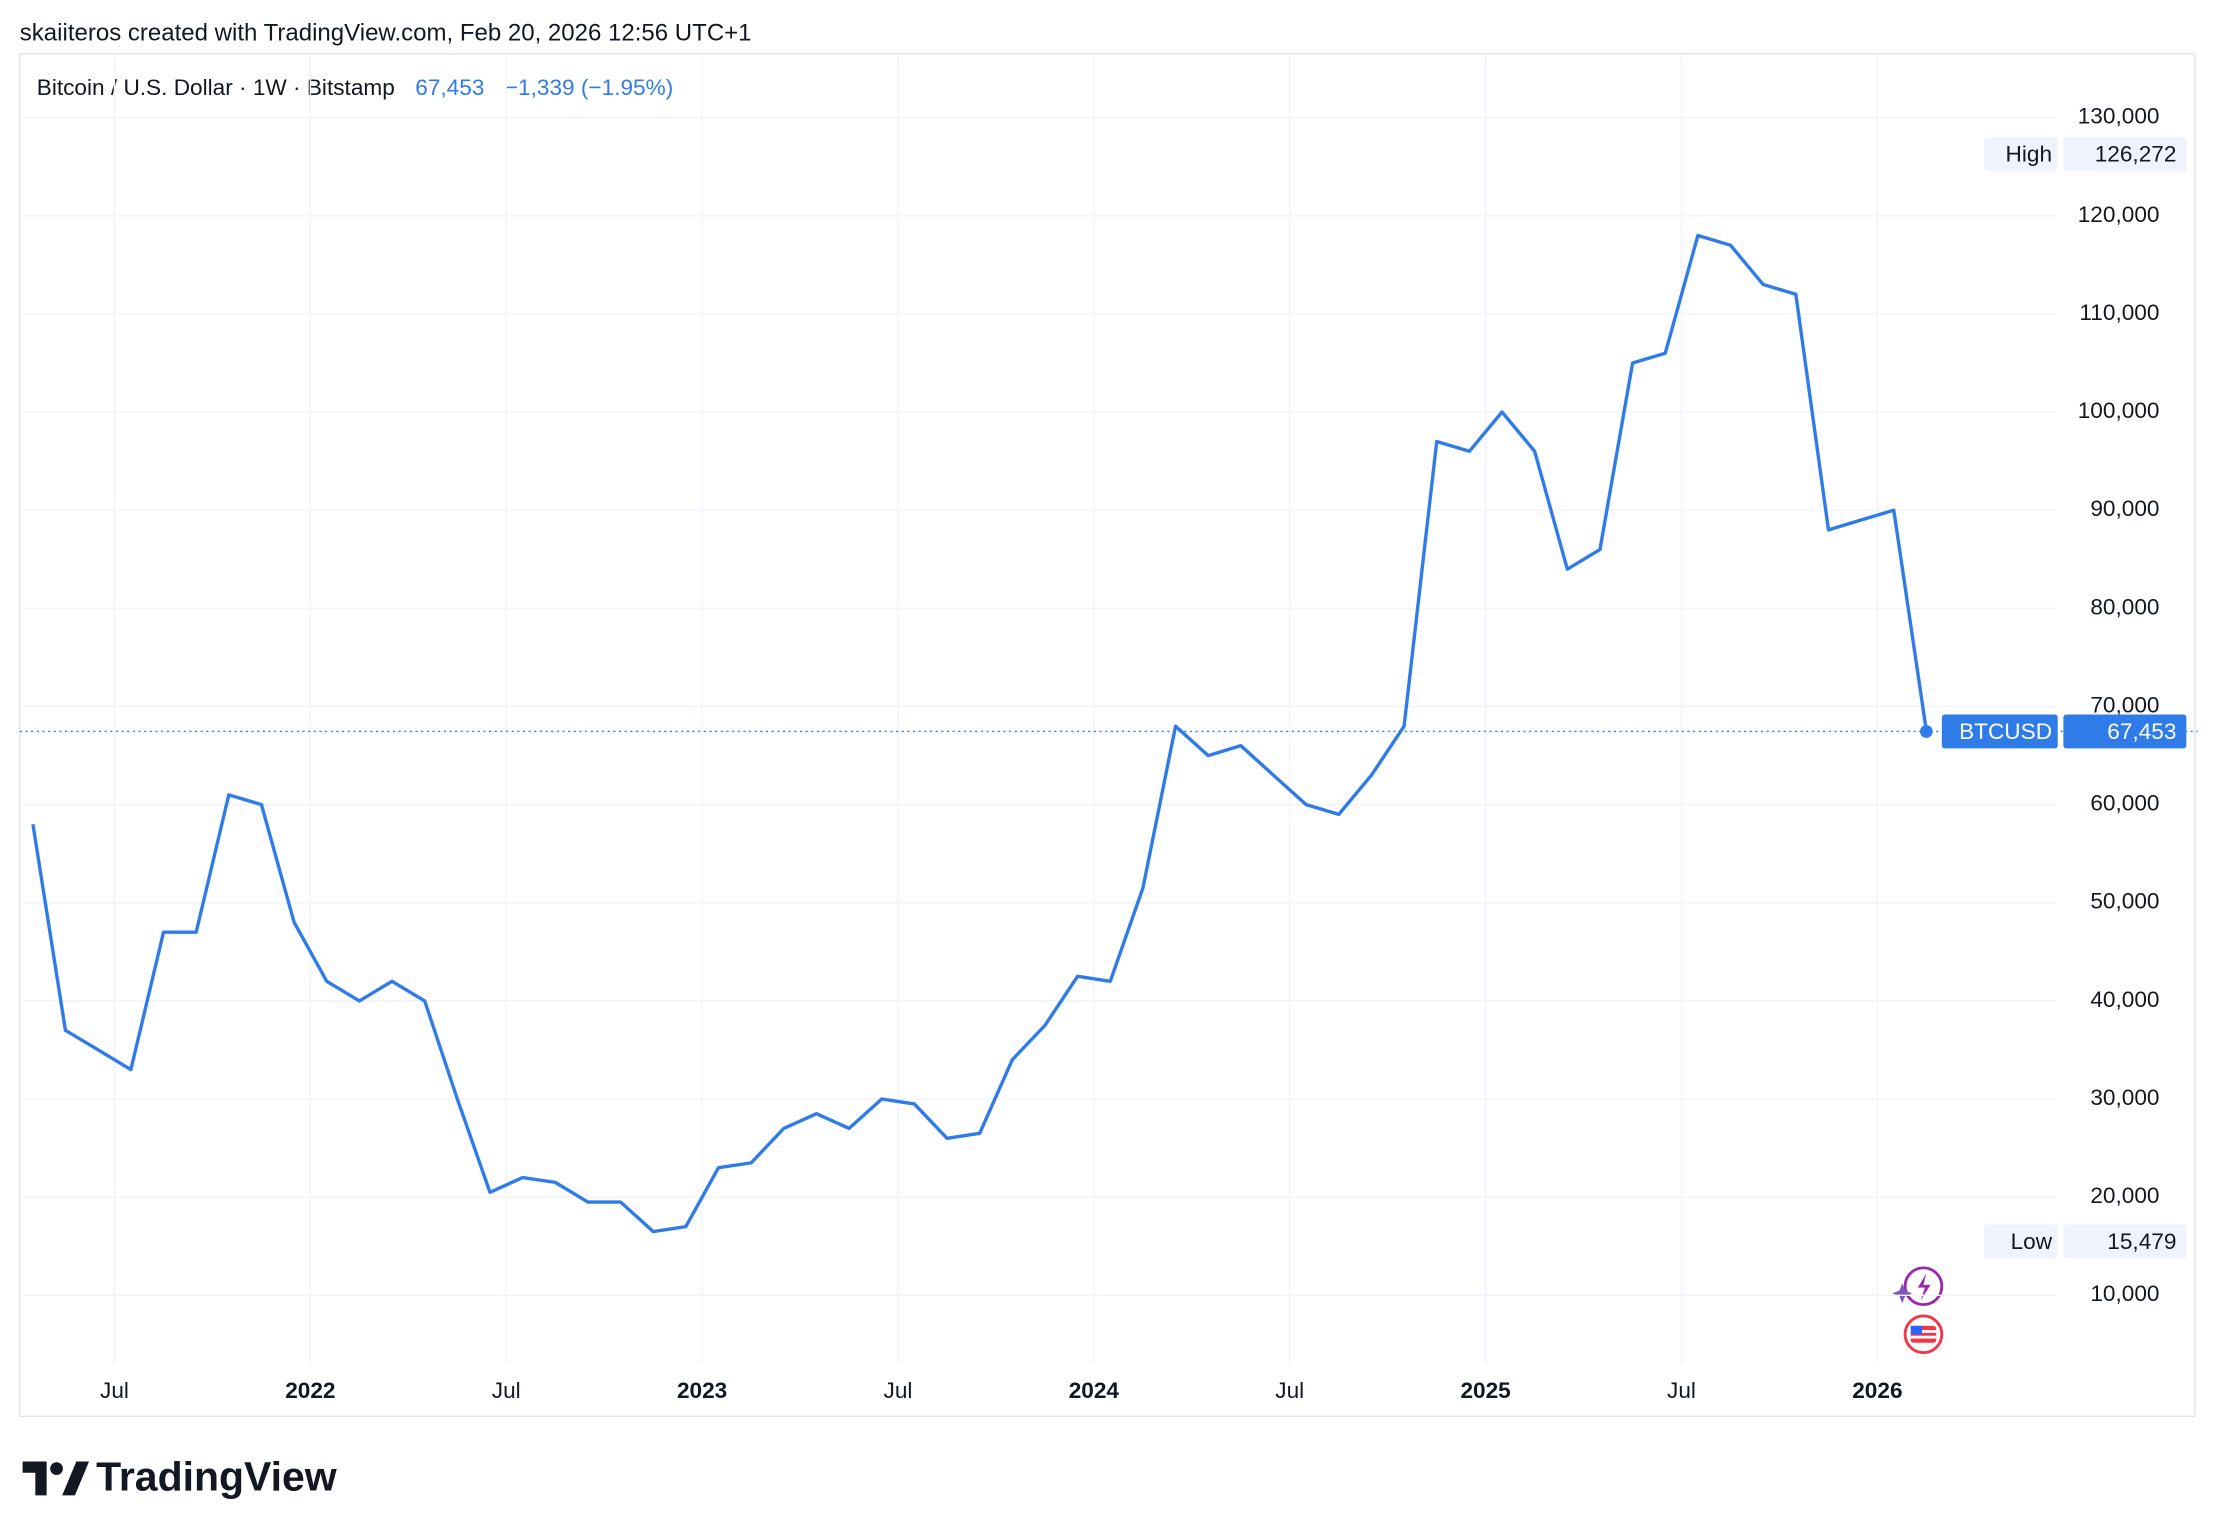 Image resolution: width=2216 pixels, height=1538 pixels. Describe the element at coordinates (2119, 116) in the screenshot. I see `y-tick-label: 130,000` at that location.